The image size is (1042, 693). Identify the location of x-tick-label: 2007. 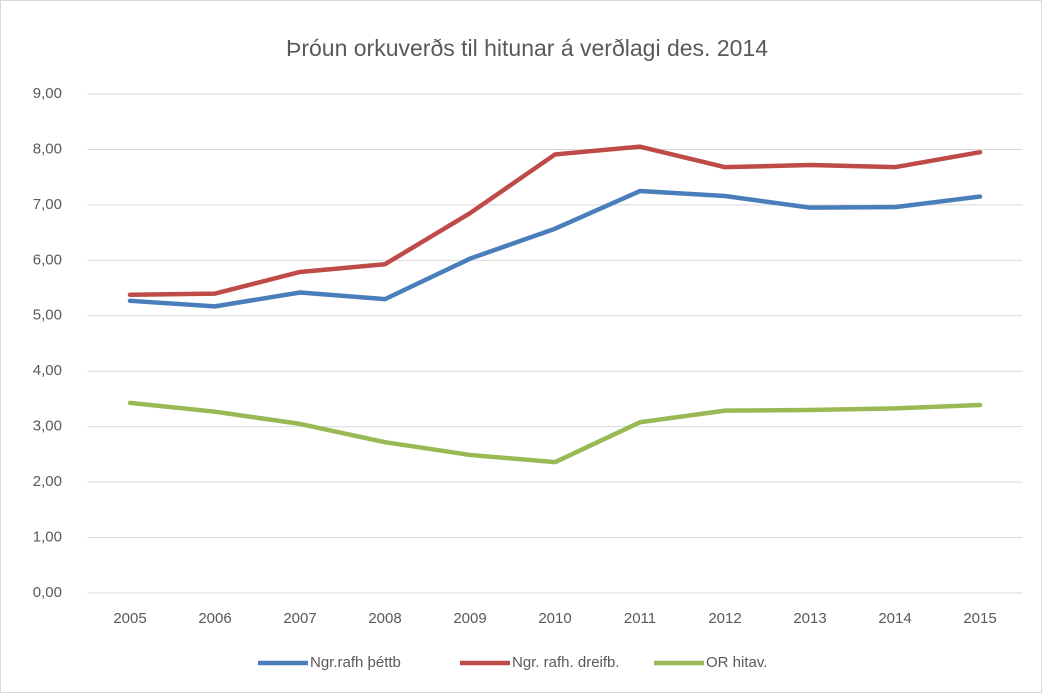
(299, 618).